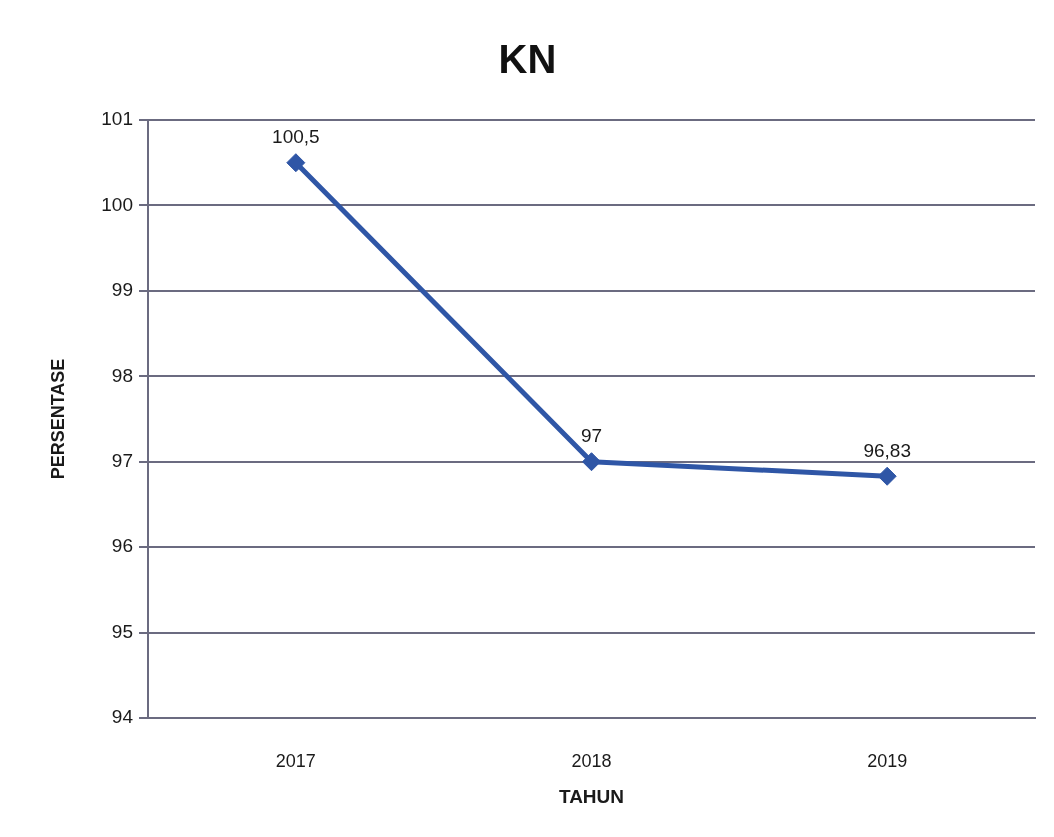  I want to click on y-axis-title: PERSENTASE, so click(57, 419).